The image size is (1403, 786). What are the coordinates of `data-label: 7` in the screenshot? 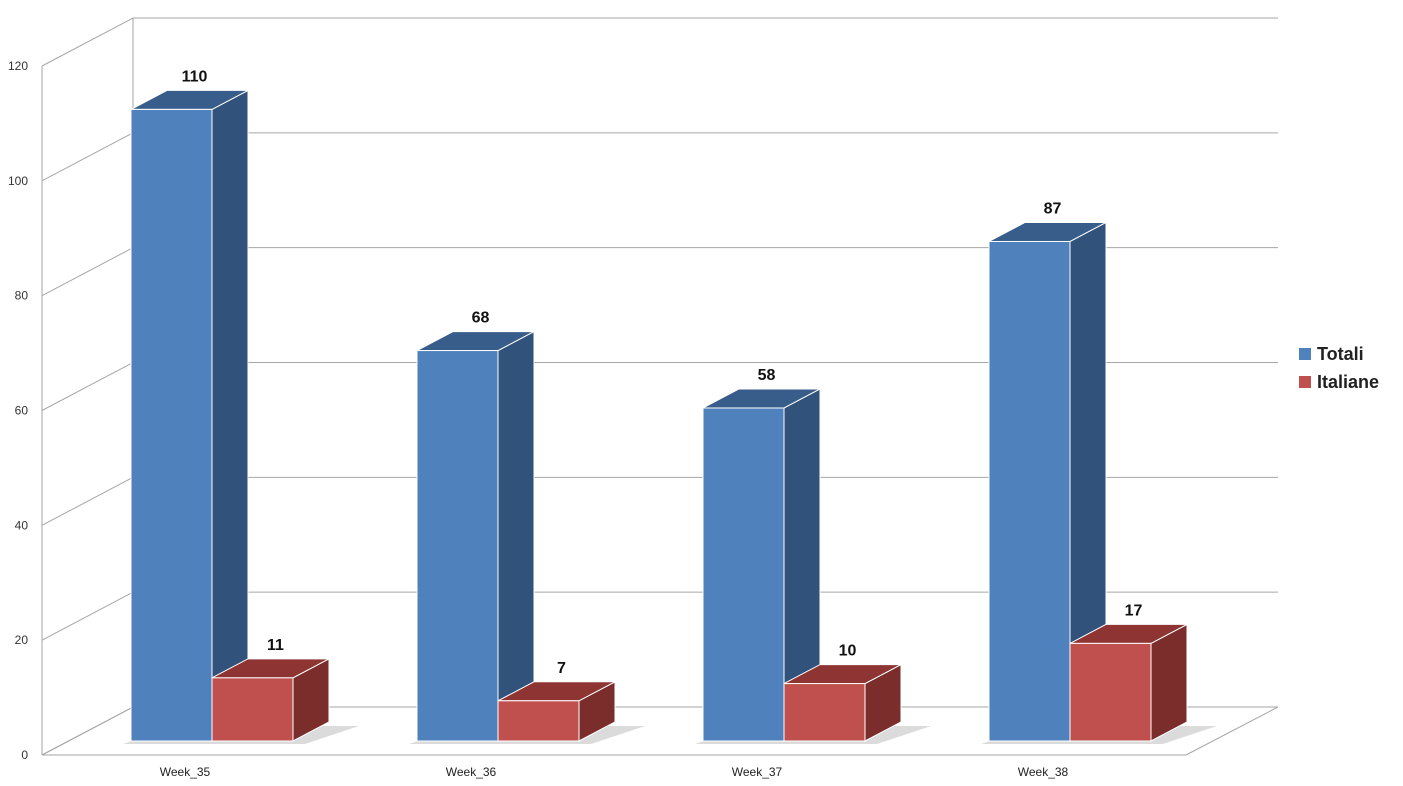 It's located at (561, 668).